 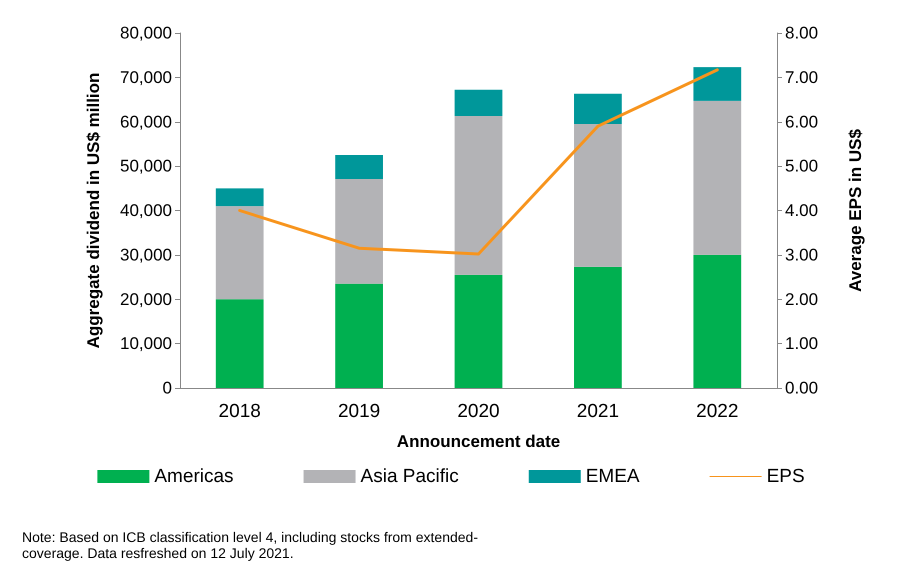 I want to click on x-tick-label: 2020, so click(x=478, y=411).